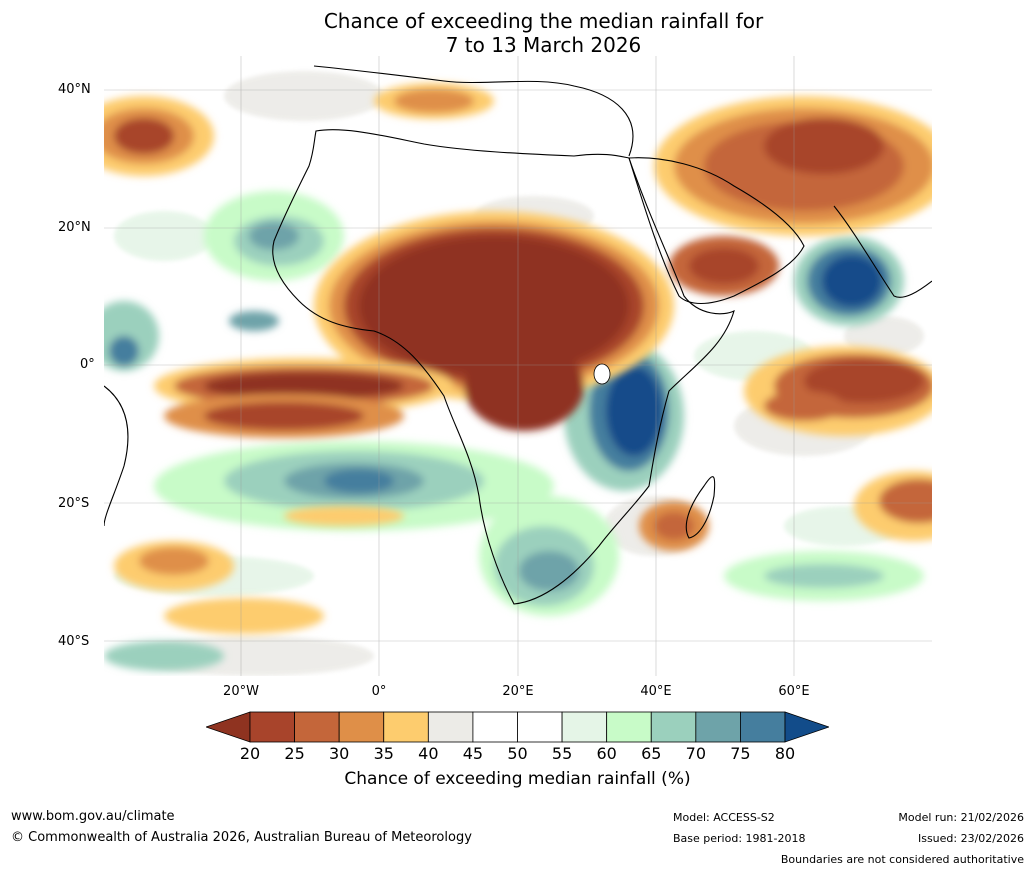 The width and height of the screenshot is (1035, 873). What do you see at coordinates (294, 753) in the screenshot?
I see `colorbar-tick-label: 25` at bounding box center [294, 753].